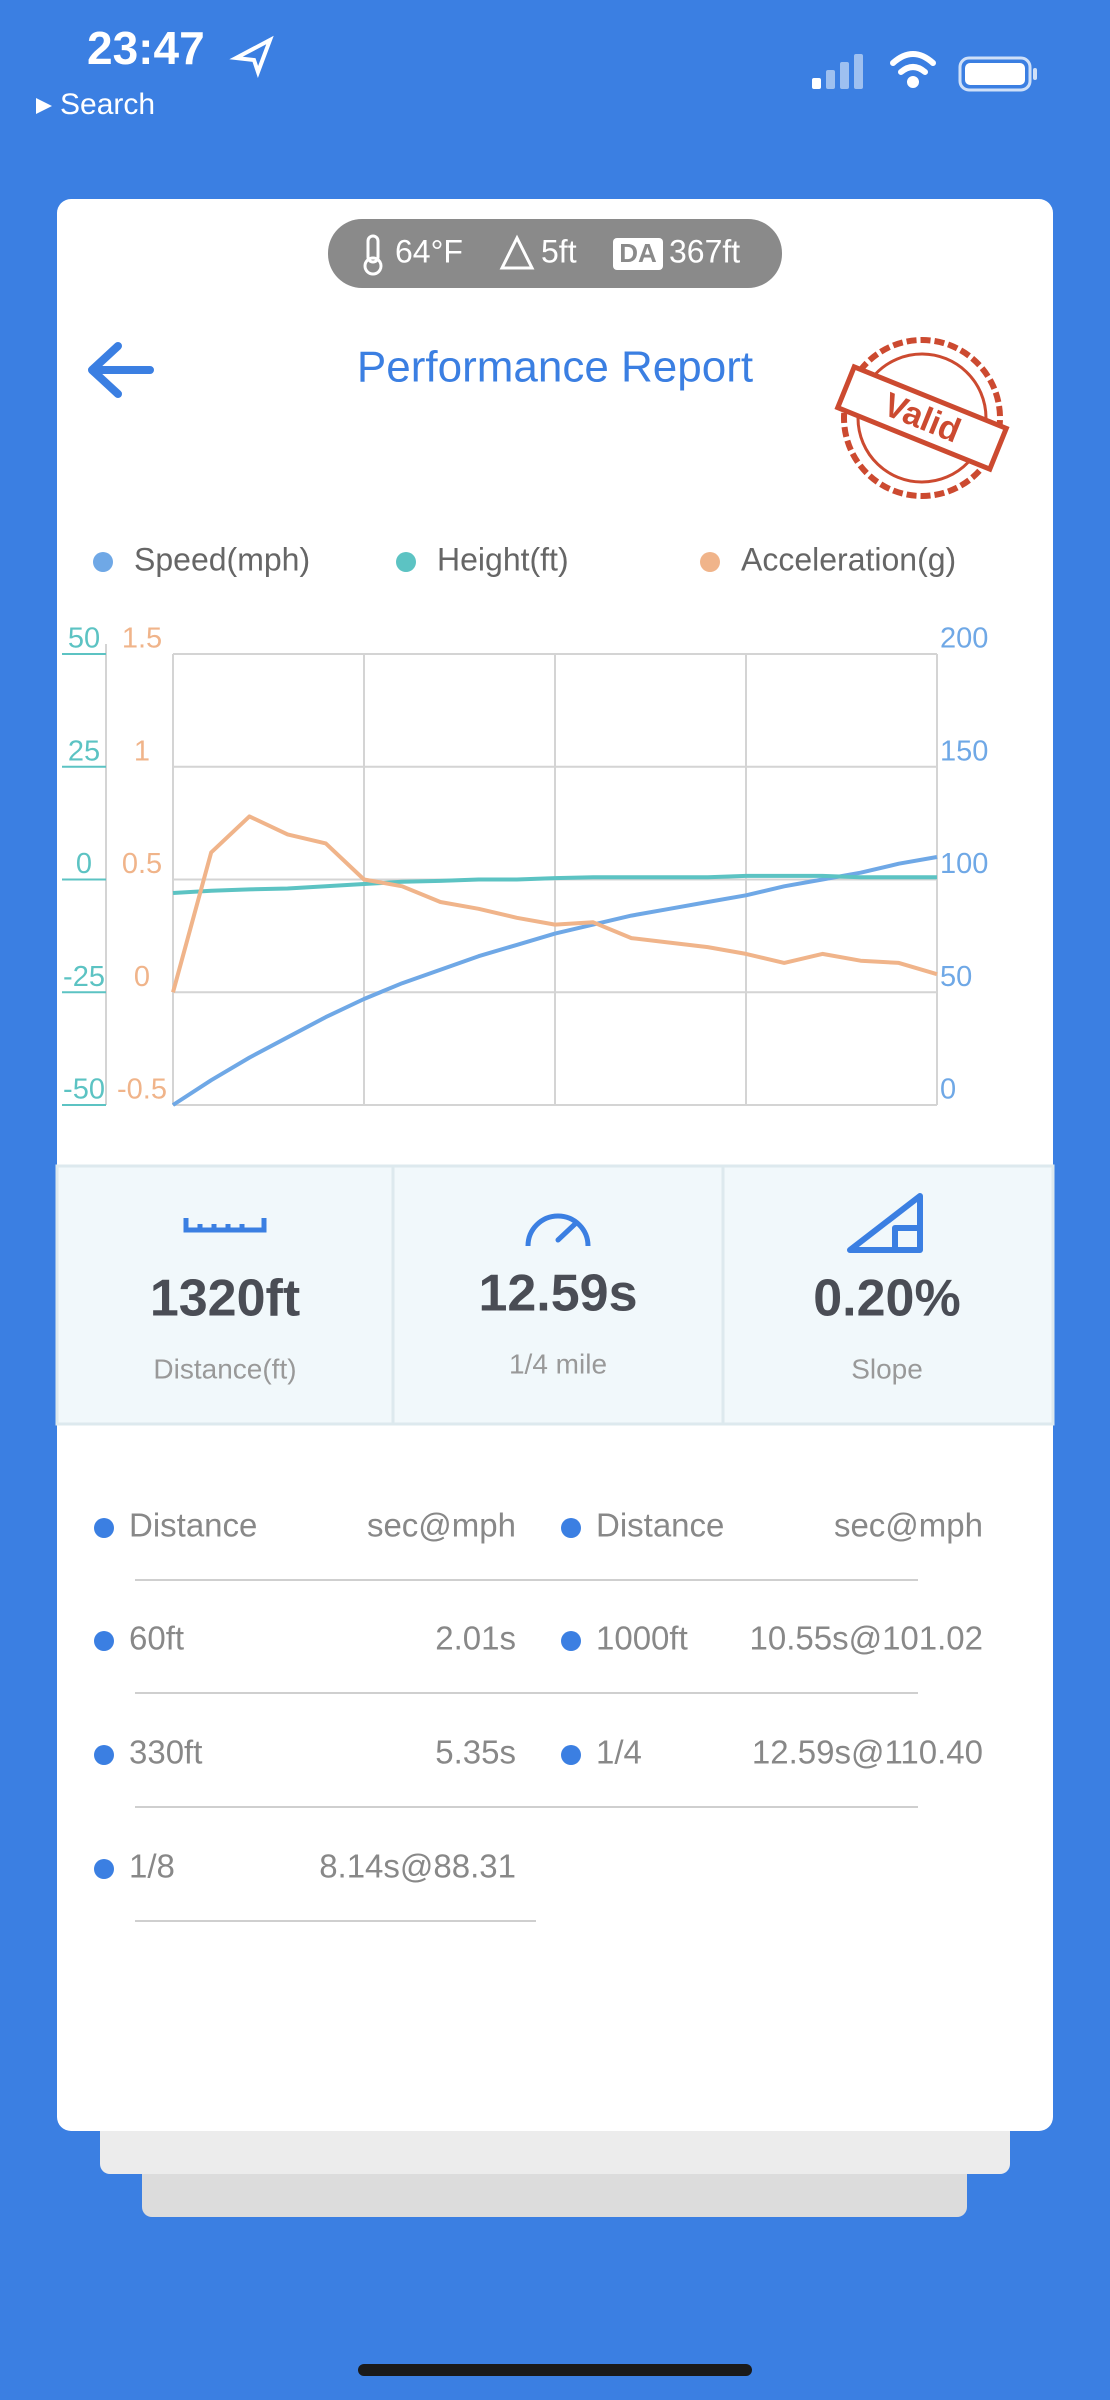 This screenshot has height=2400, width=1110. I want to click on thermometer-icon, so click(373, 255).